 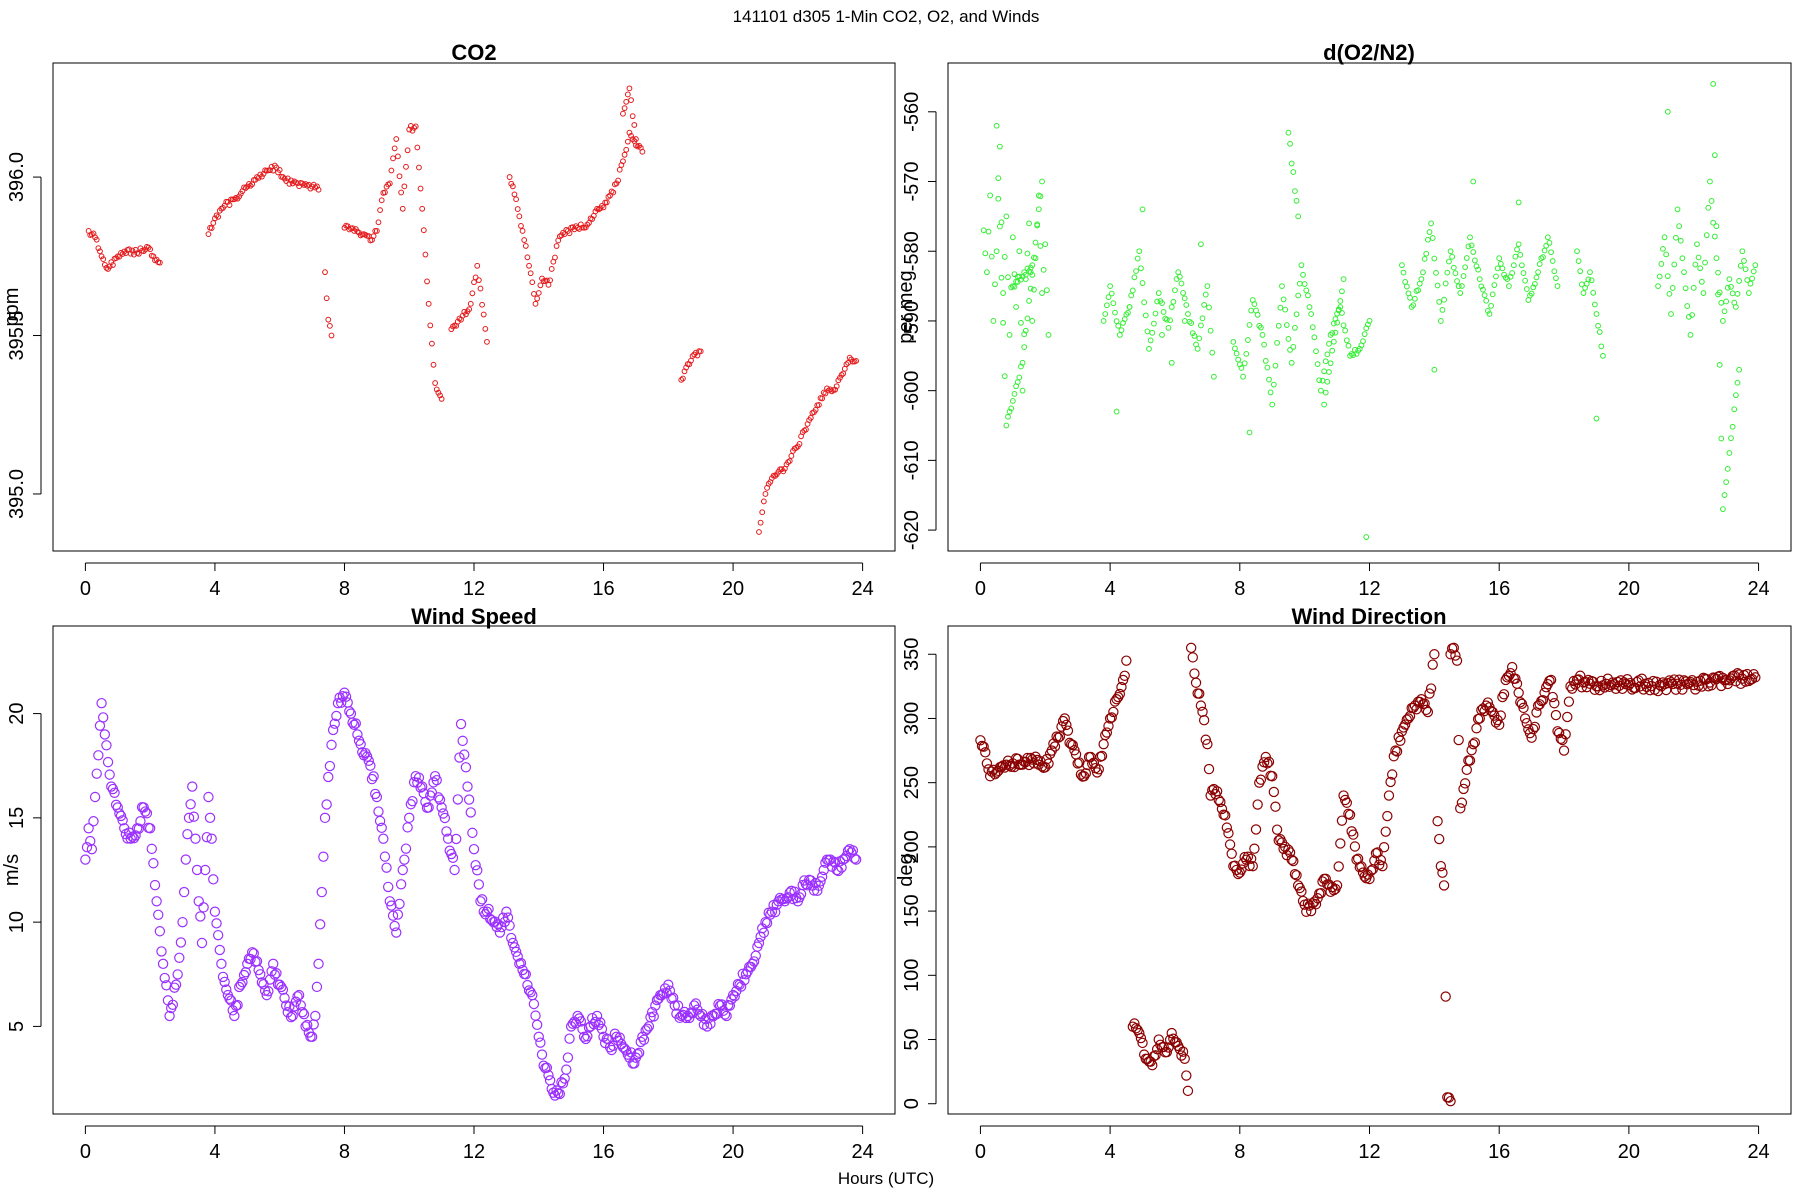 I want to click on y-tick-label: 395.0, so click(x=17, y=494).